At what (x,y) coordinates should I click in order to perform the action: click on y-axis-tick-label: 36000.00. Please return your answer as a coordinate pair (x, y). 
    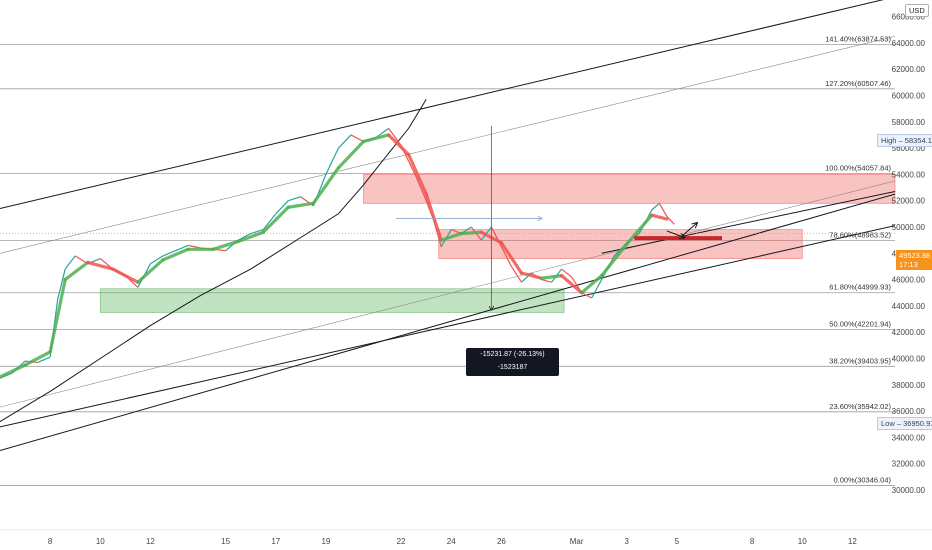
    Looking at the image, I should click on (909, 411).